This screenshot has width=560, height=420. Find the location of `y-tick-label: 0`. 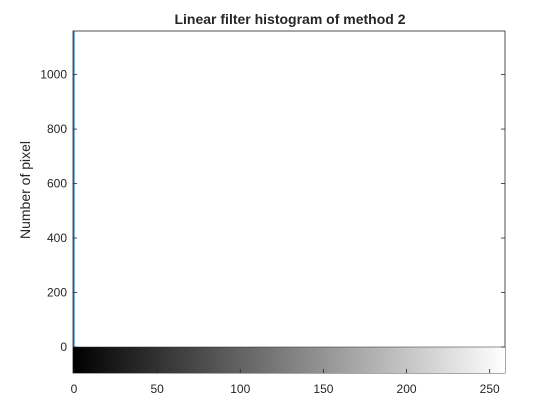

y-tick-label: 0 is located at coordinates (63, 347).